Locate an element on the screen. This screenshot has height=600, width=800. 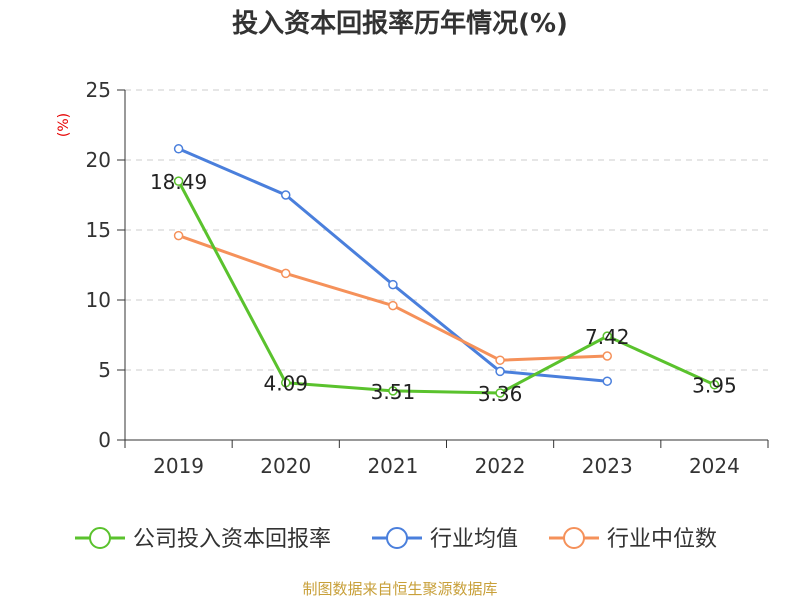
data-label: 18.49 is located at coordinates (178, 182).